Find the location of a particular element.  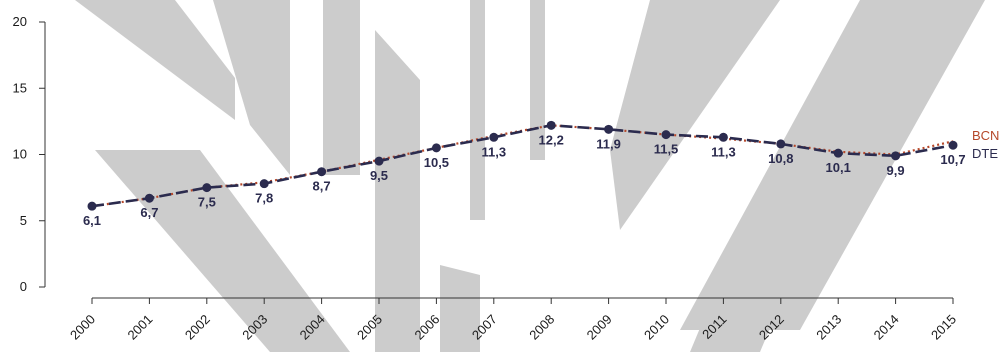

data-label: 6,1 is located at coordinates (92, 220).